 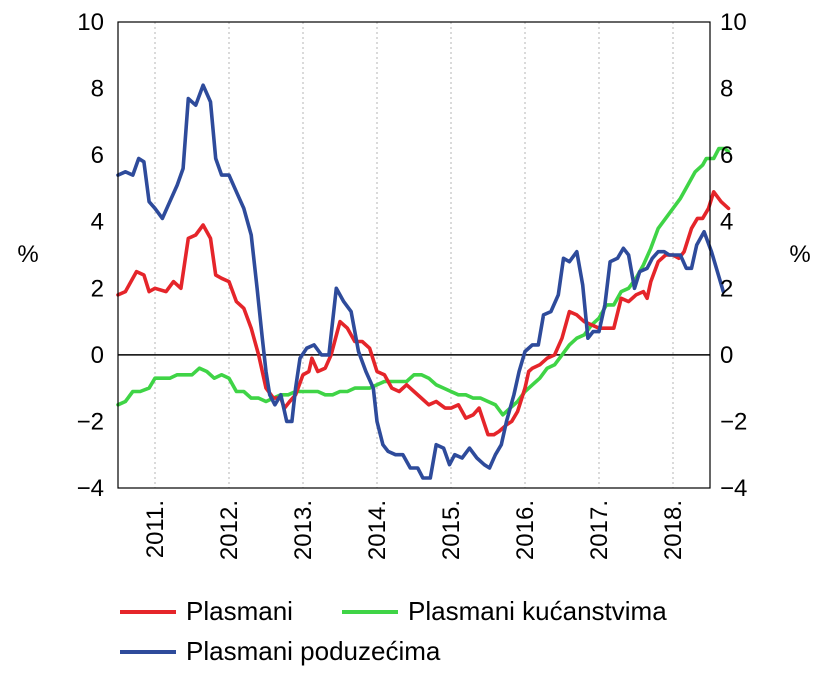 What do you see at coordinates (148, 611) in the screenshot?
I see `legend-swatch-red` at bounding box center [148, 611].